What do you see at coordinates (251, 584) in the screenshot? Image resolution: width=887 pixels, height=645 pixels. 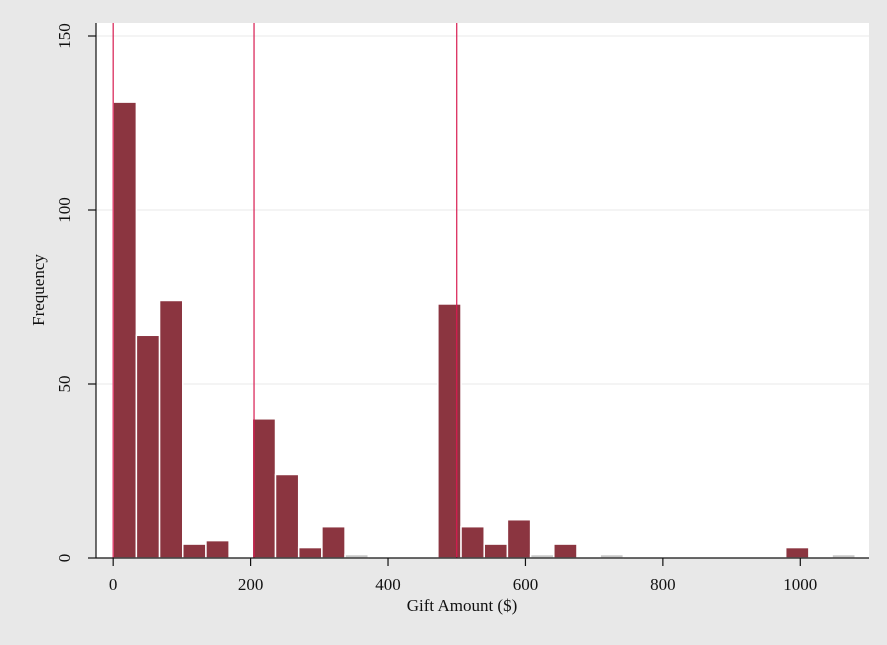 I see `x-tick-label: 200` at bounding box center [251, 584].